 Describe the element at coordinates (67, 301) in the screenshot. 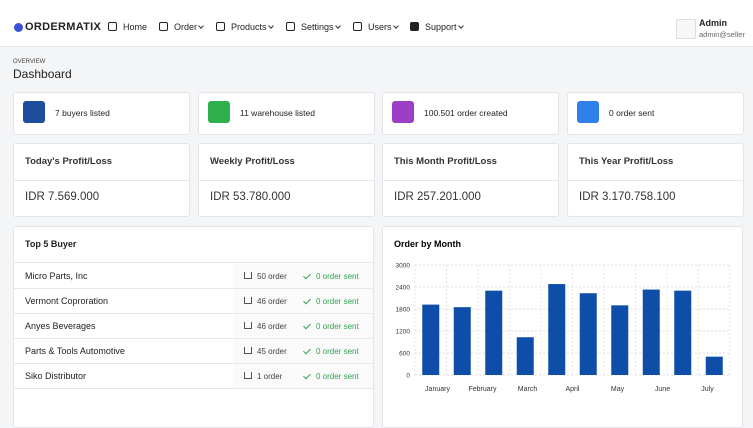

I see `buyer-name: Vermont Coproration` at that location.